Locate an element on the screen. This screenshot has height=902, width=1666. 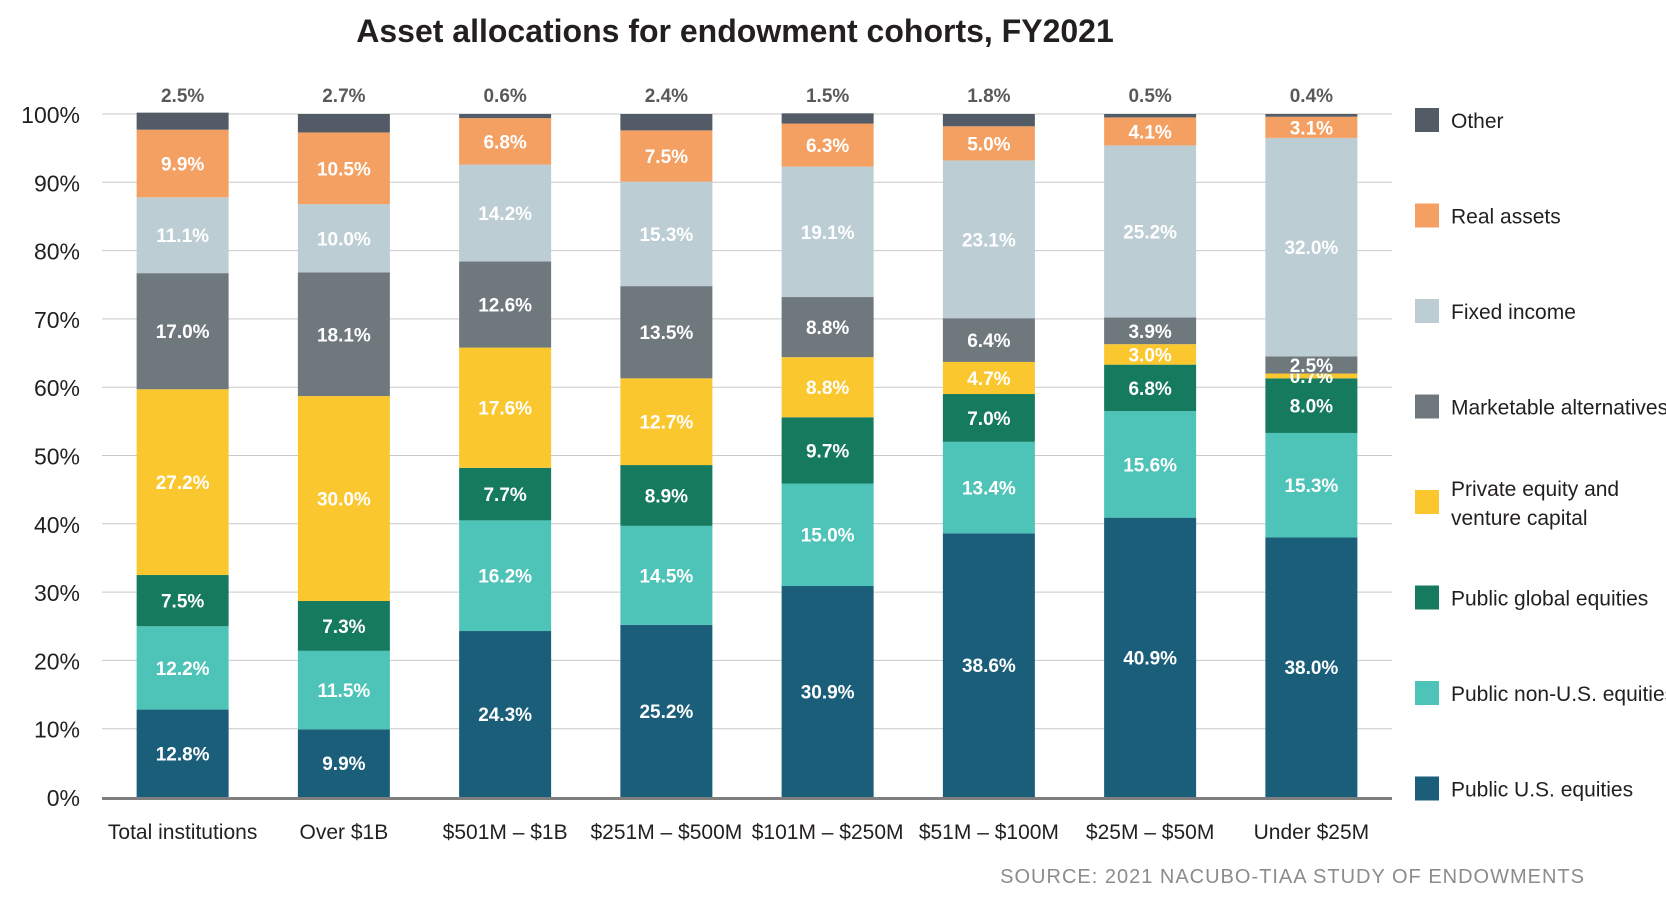
data-label: 40.9% is located at coordinates (1150, 658).